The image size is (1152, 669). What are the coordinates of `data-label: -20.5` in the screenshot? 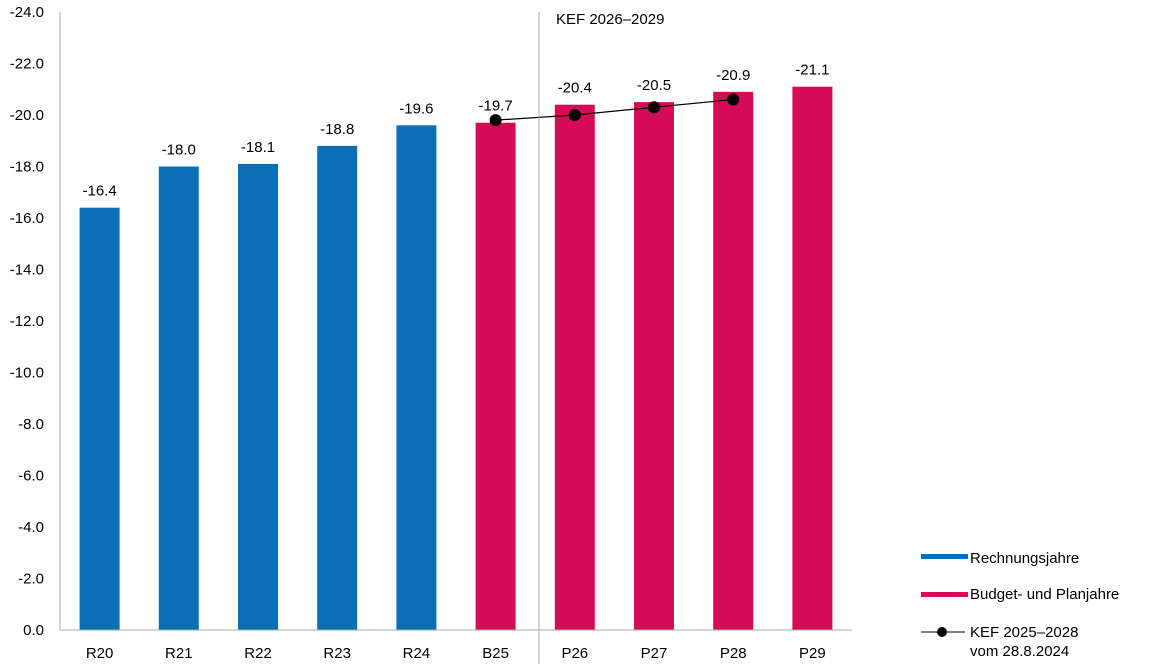 It's located at (654, 85).